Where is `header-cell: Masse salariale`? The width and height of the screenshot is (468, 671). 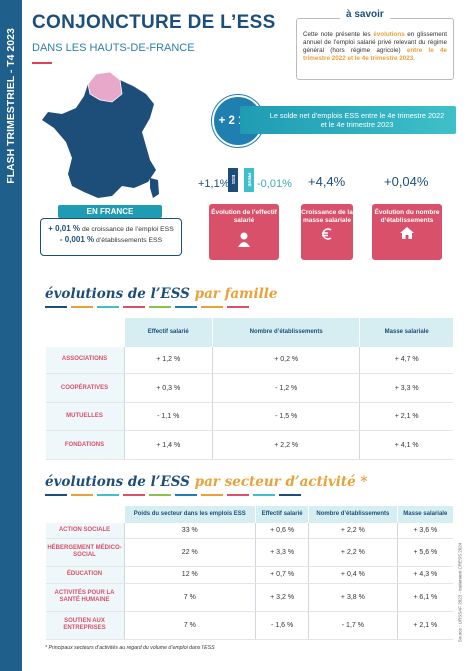
header-cell: Masse salariale is located at coordinates (406, 332).